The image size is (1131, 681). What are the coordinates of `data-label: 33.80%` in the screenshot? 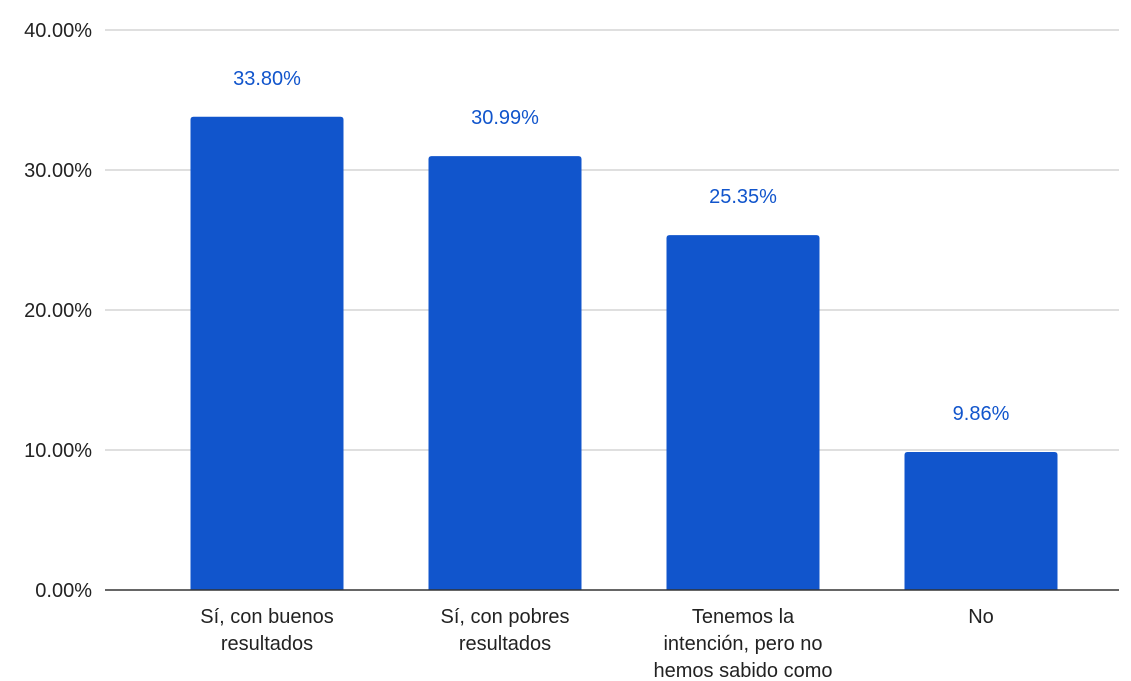 It's located at (267, 79).